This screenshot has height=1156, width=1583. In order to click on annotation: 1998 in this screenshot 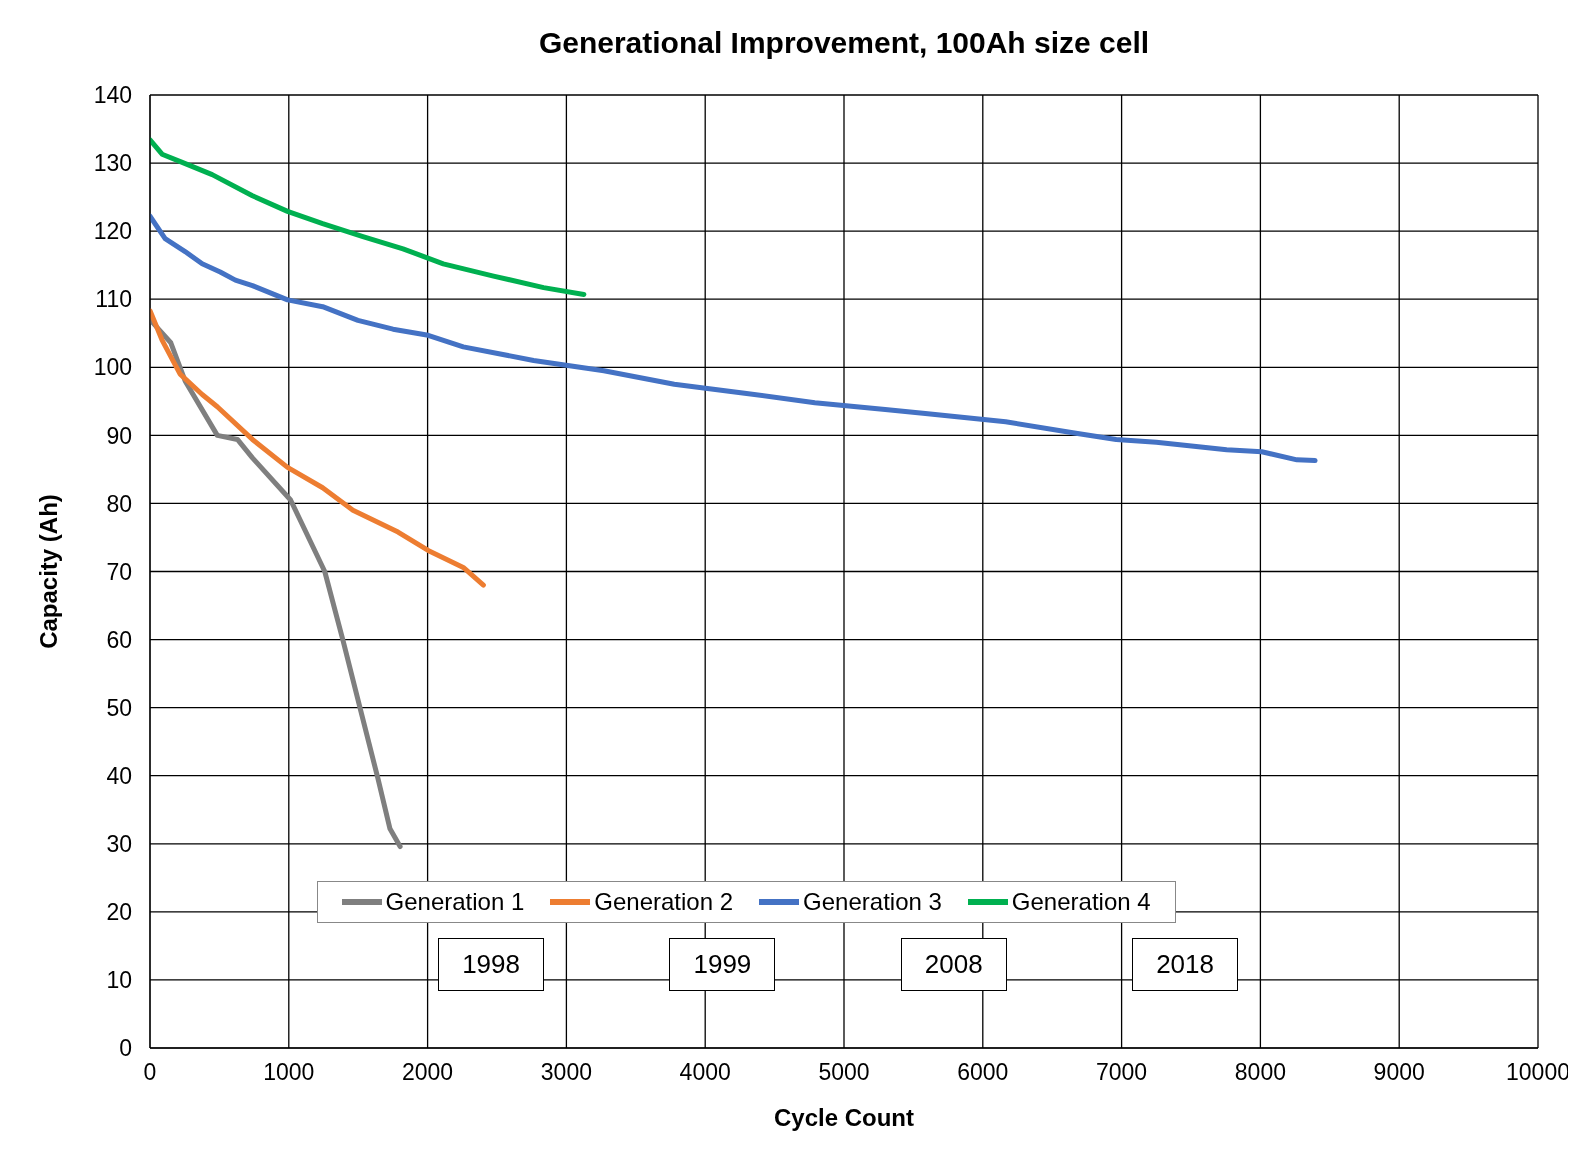, I will do `click(491, 965)`.